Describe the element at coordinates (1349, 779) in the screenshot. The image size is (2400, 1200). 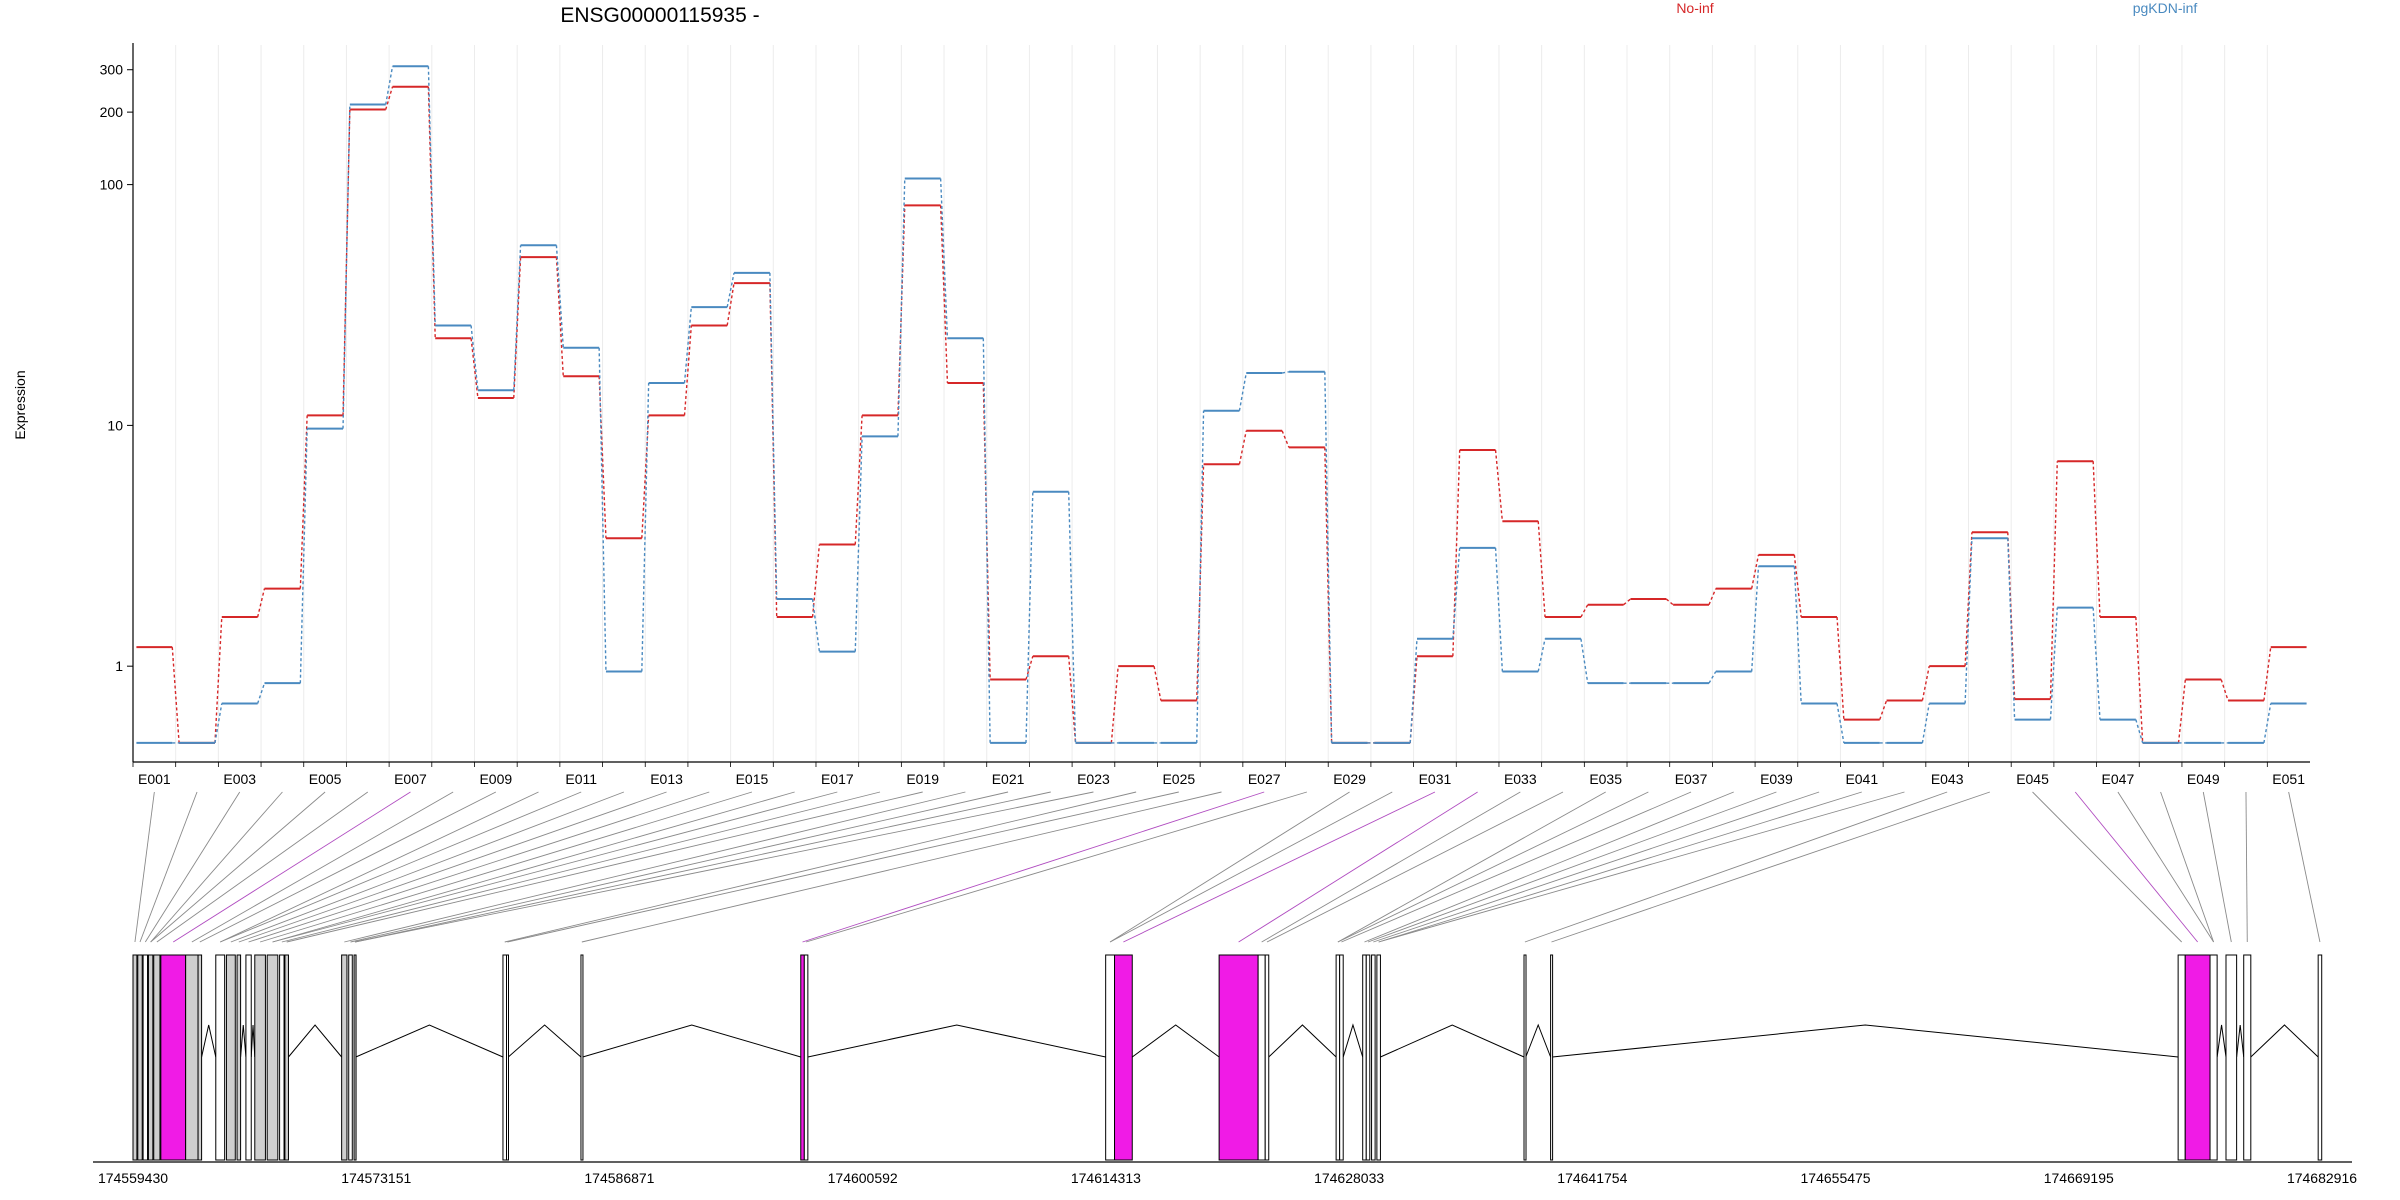
I see `x-tick-label: E029` at that location.